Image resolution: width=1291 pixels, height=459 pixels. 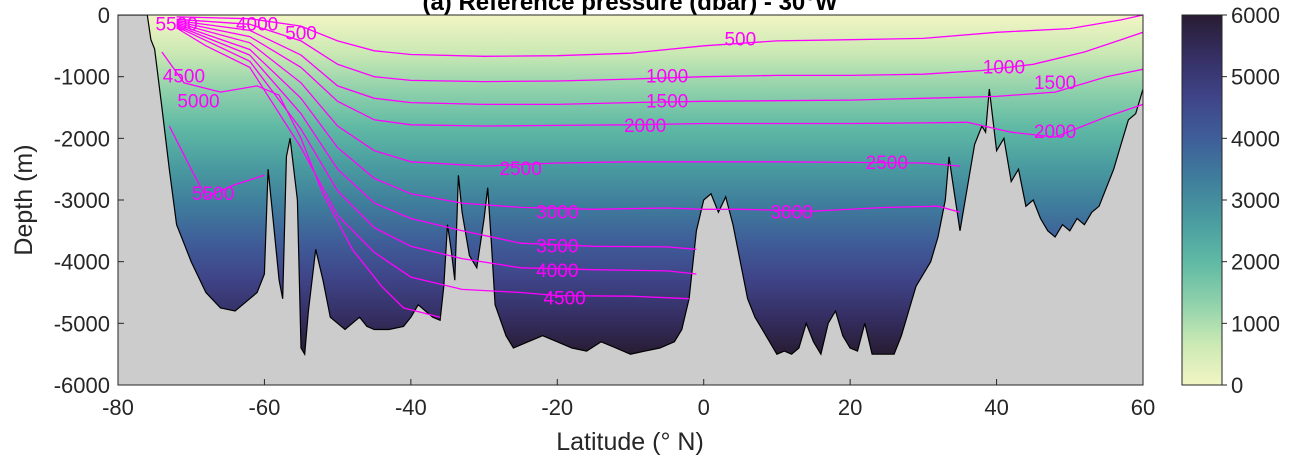 I want to click on x-tick-label: -80, so click(x=118, y=407).